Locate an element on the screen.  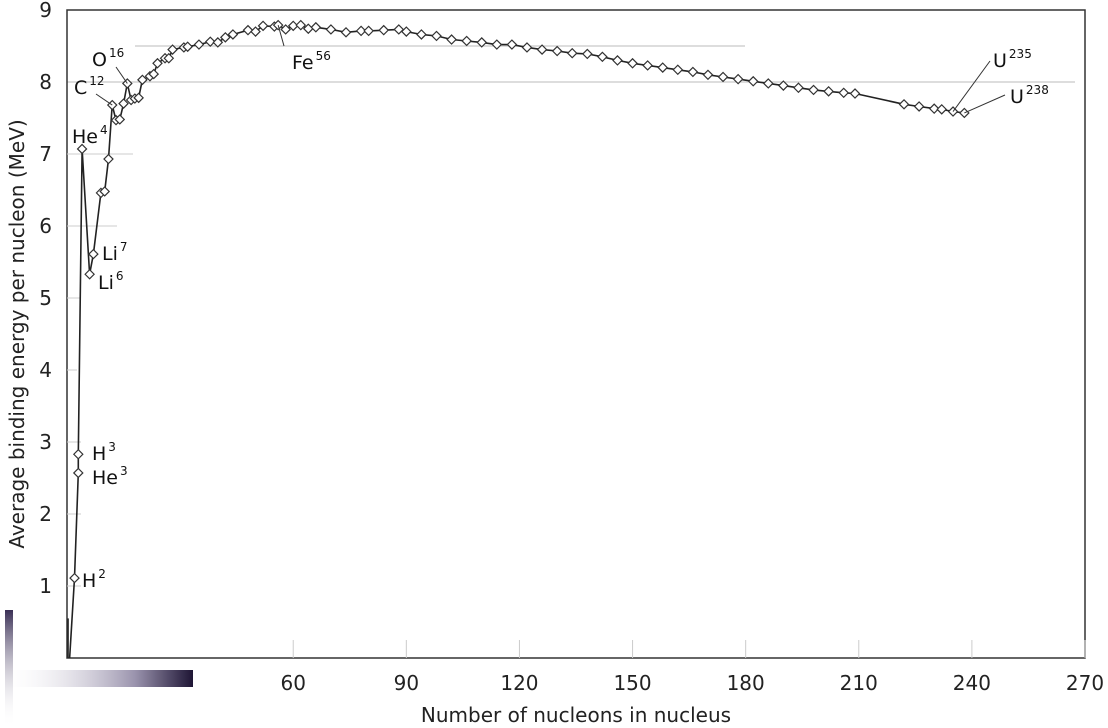
isotope-label: U 235 is located at coordinates (1012, 59).